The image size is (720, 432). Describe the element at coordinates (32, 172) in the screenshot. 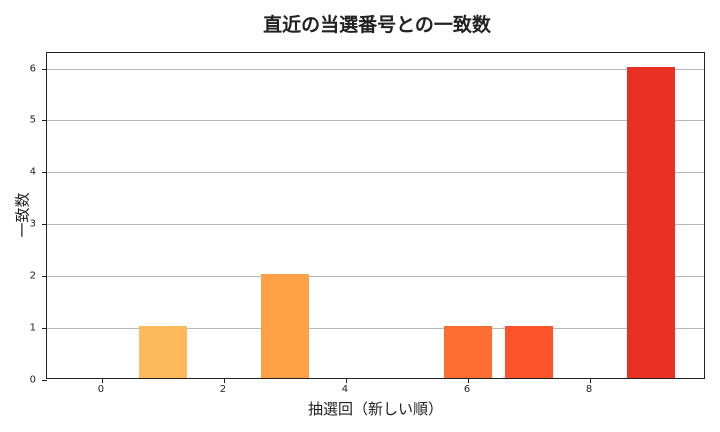

I see `y-tick-label: 4` at that location.